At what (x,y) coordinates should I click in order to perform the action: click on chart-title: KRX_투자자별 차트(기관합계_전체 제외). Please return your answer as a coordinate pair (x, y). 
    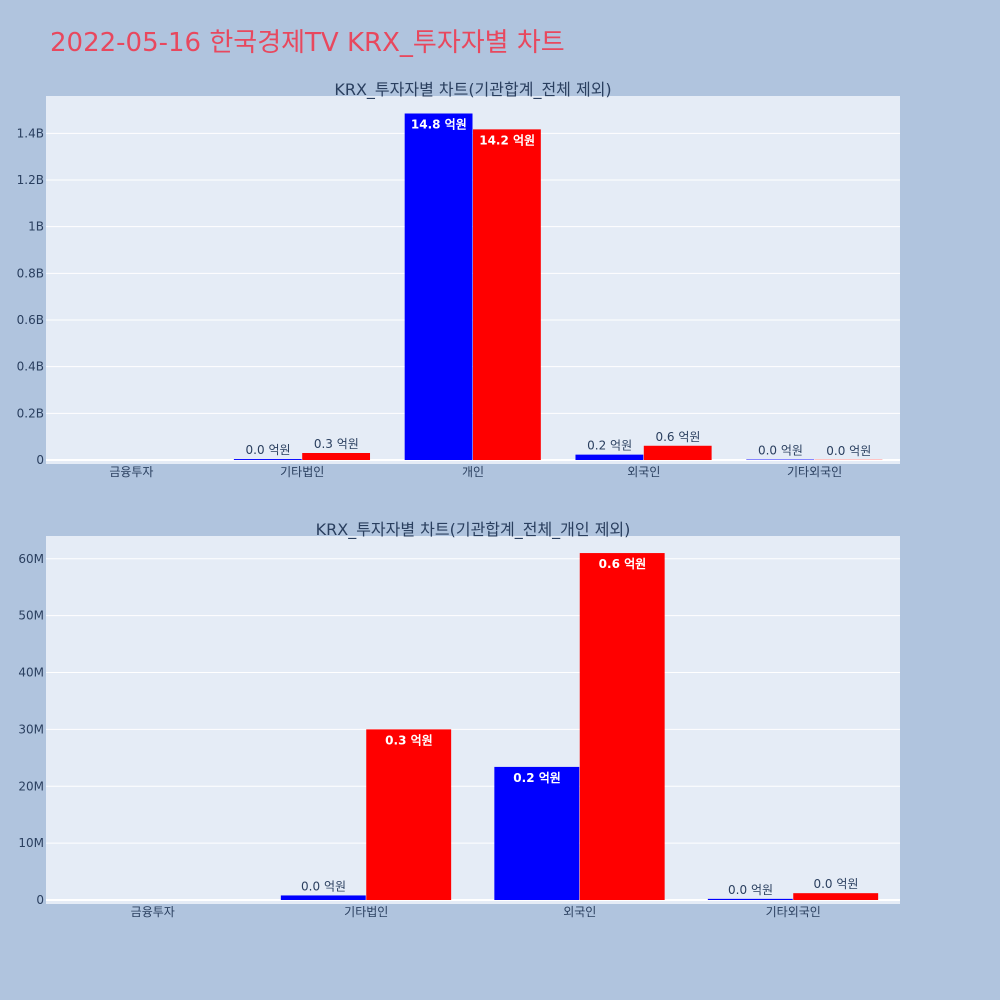
    Looking at the image, I should click on (472, 90).